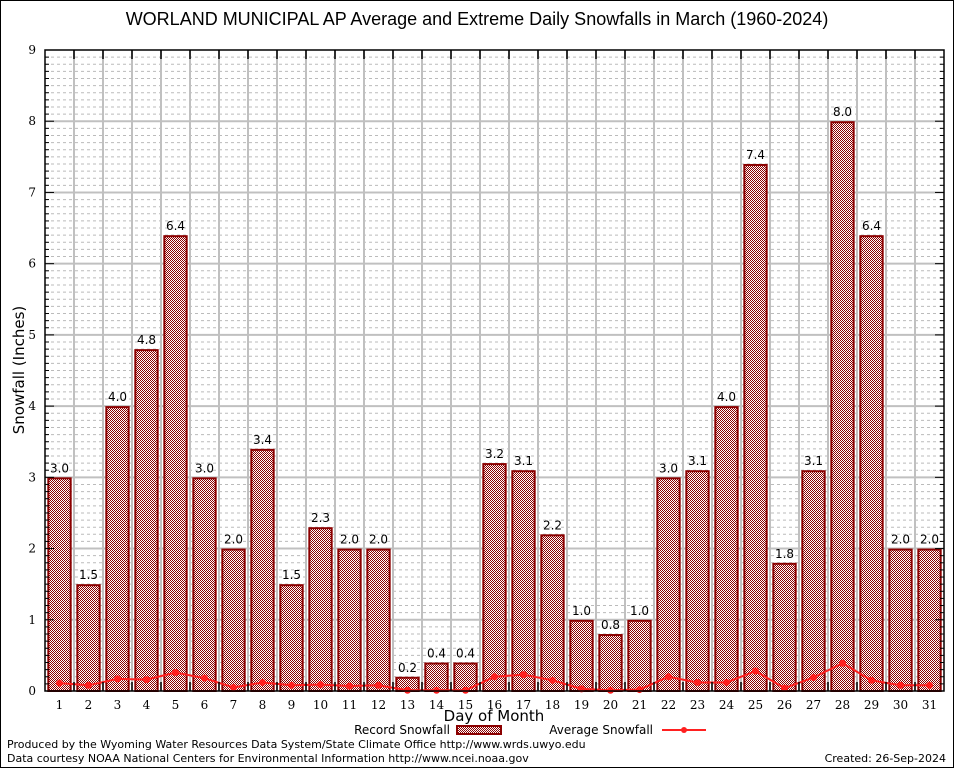  I want to click on y-tick-label: 5, so click(32, 335).